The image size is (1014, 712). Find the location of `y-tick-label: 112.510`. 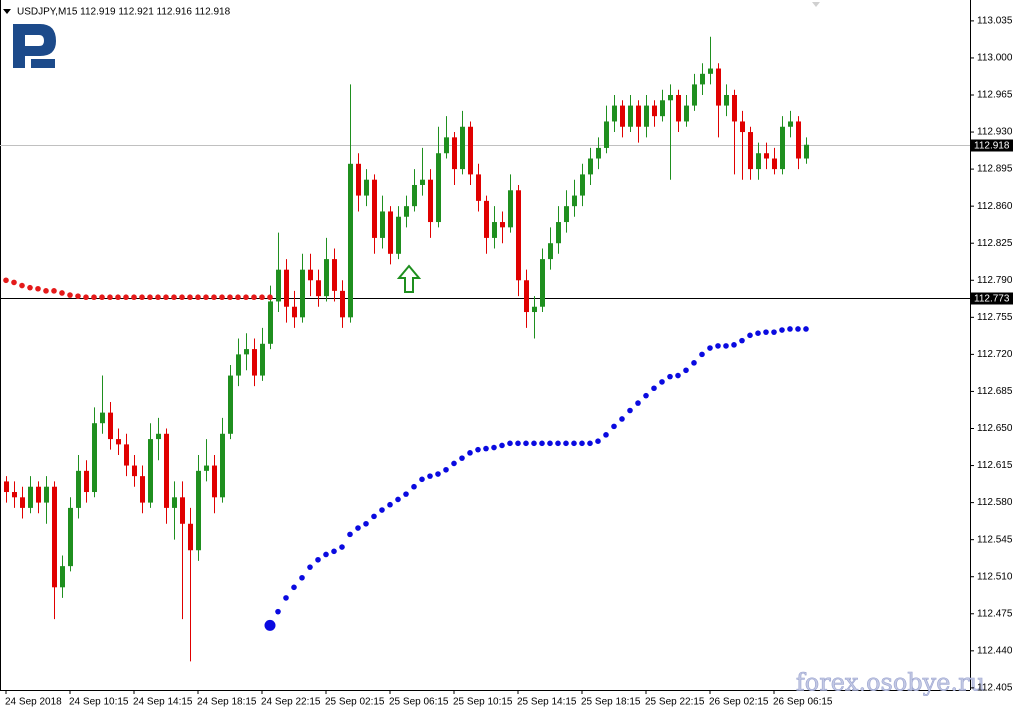

y-tick-label: 112.510 is located at coordinates (995, 576).